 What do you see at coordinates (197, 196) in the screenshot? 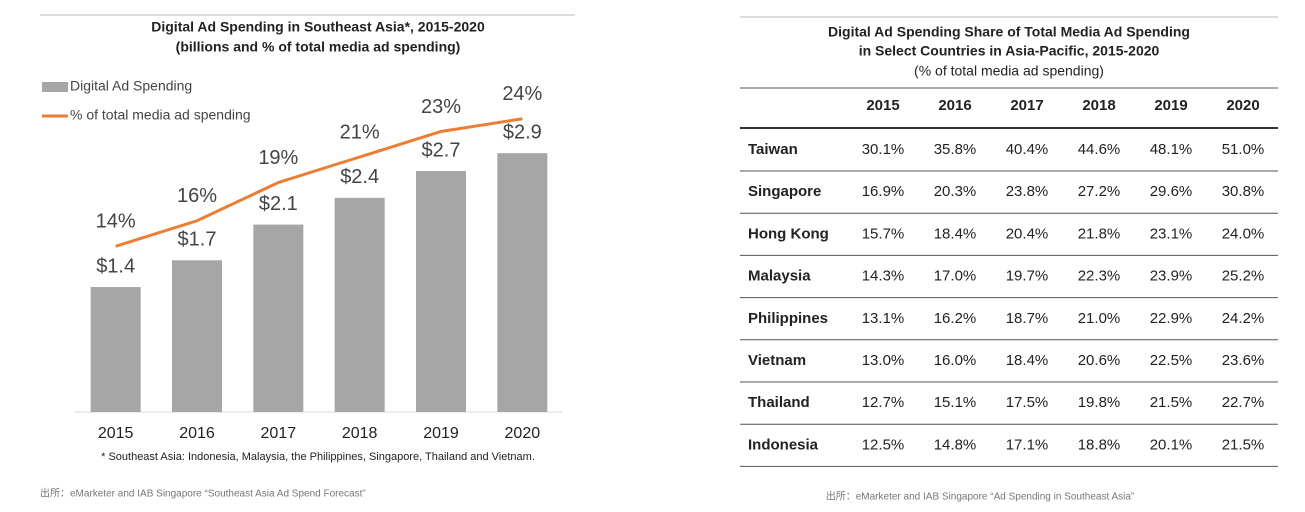
I see `value-label: 16%` at bounding box center [197, 196].